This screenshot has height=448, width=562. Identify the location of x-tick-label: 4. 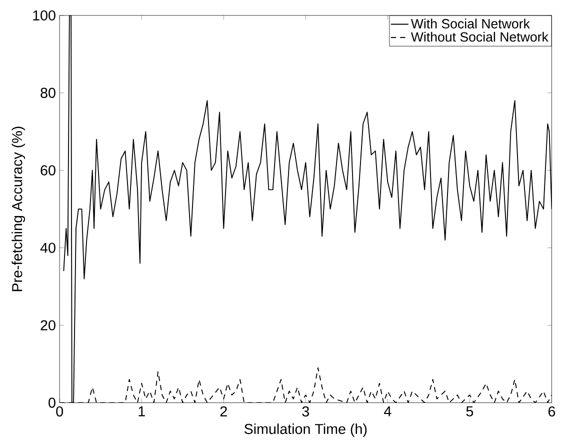
(388, 411).